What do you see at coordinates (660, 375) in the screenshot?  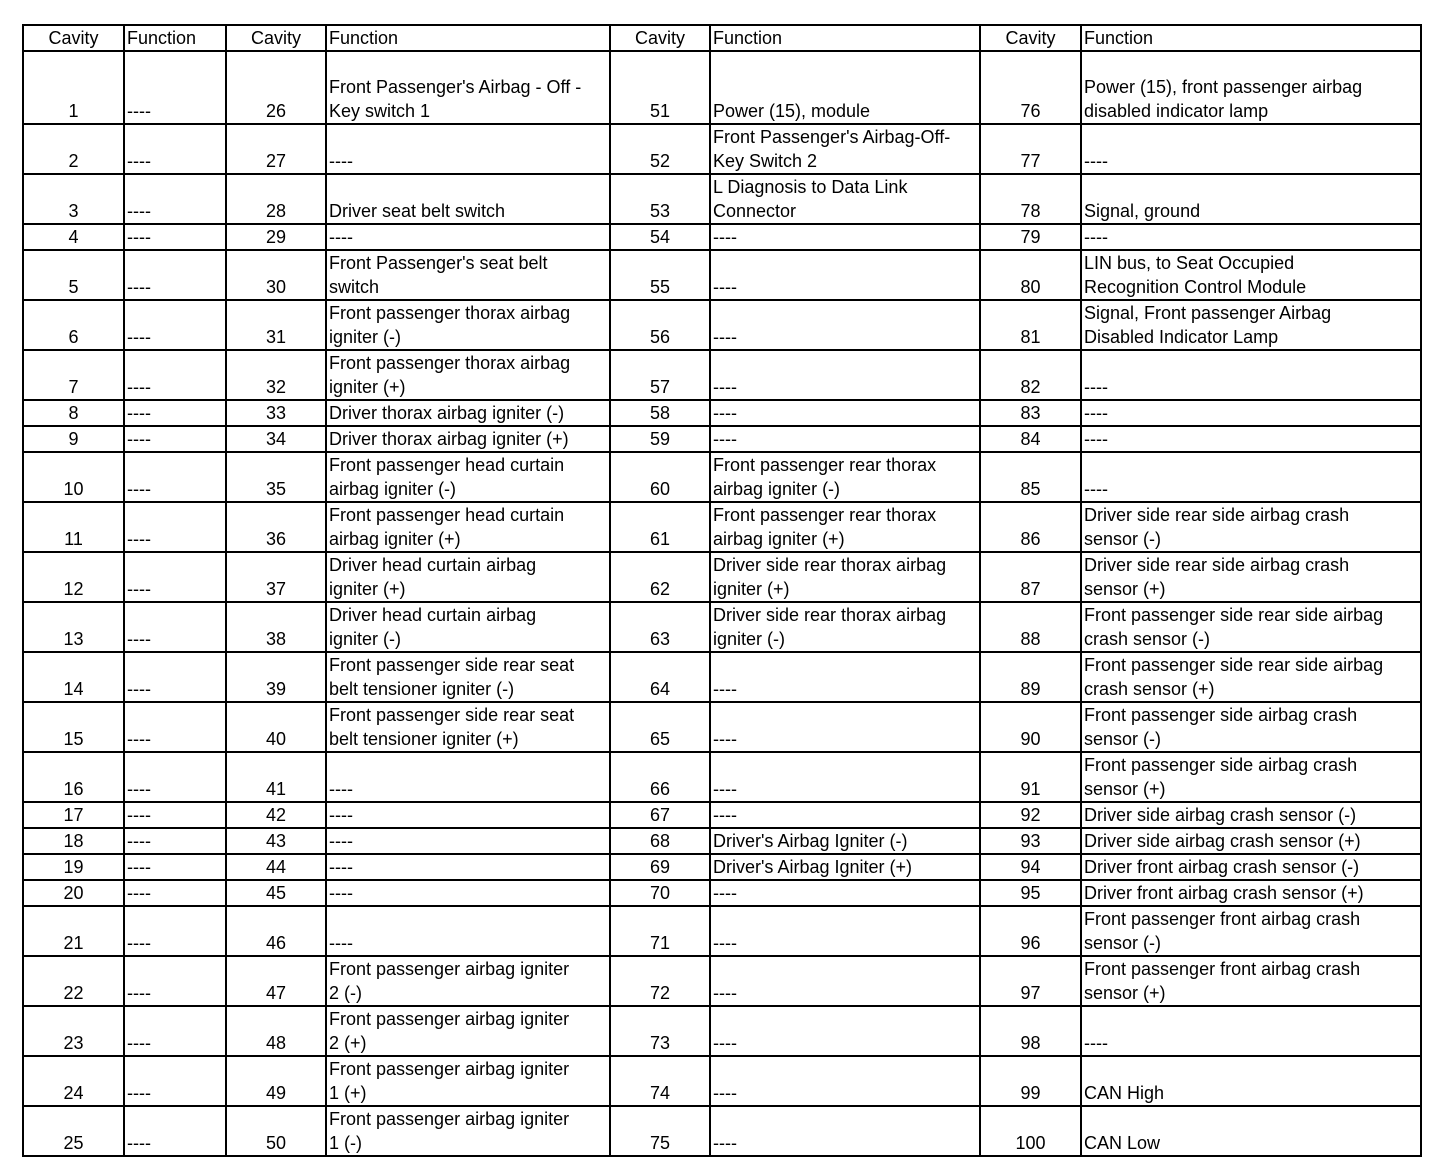 I see `cavity-cell: 57` at bounding box center [660, 375].